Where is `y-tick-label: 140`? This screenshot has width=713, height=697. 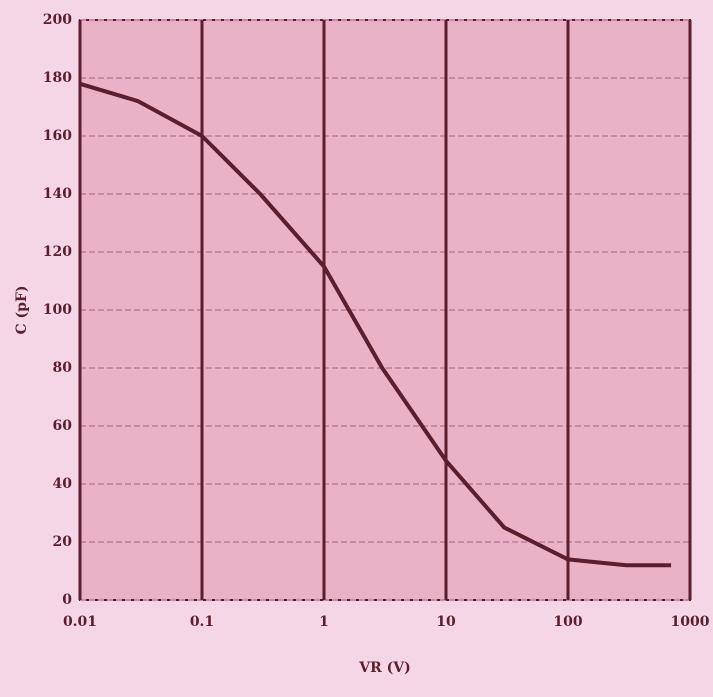 y-tick-label: 140 is located at coordinates (57, 194).